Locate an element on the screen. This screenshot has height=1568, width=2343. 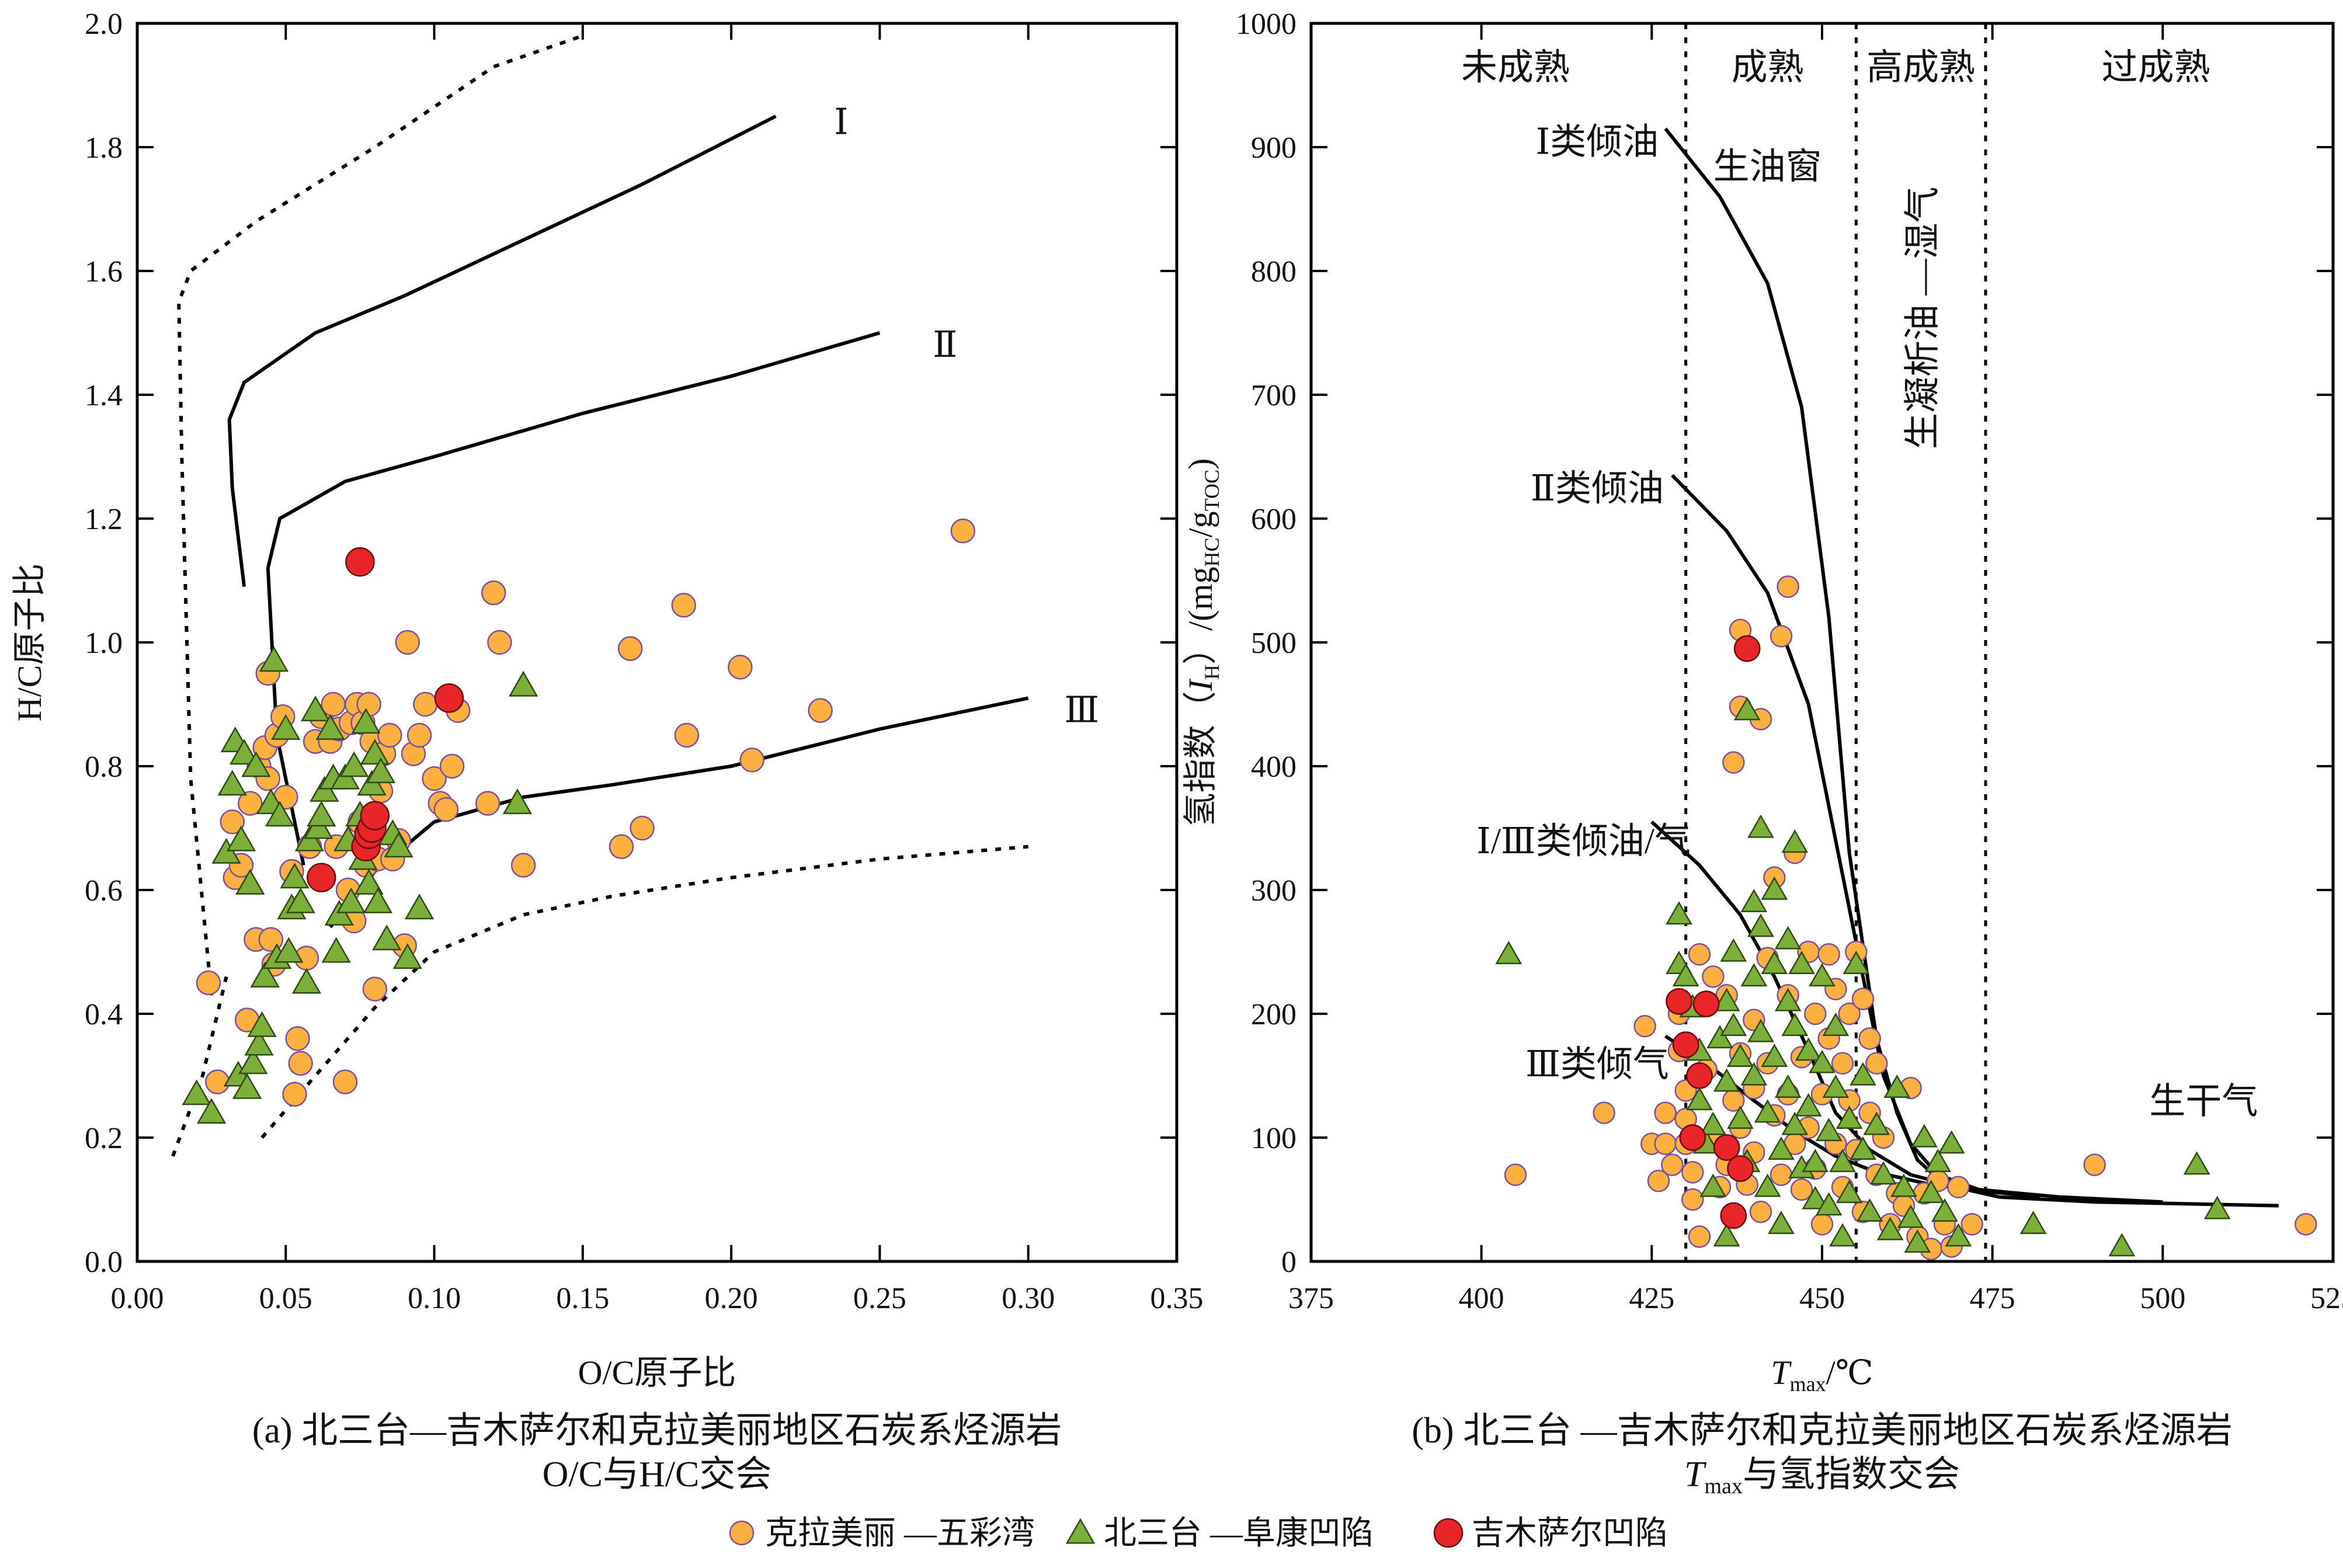
legend-label-beisantai: 北三台 —阜康凹陷 is located at coordinates (1239, 1533).